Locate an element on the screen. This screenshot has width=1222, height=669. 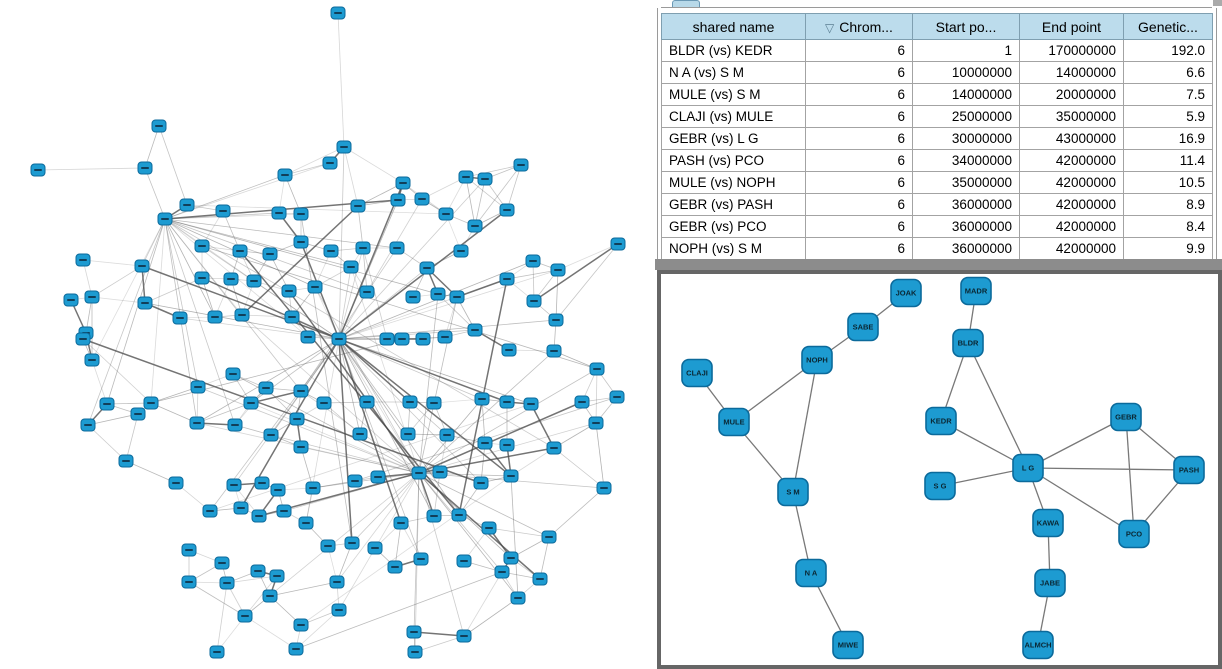
network-node-kawa: KAWA is located at coordinates (1048, 523).